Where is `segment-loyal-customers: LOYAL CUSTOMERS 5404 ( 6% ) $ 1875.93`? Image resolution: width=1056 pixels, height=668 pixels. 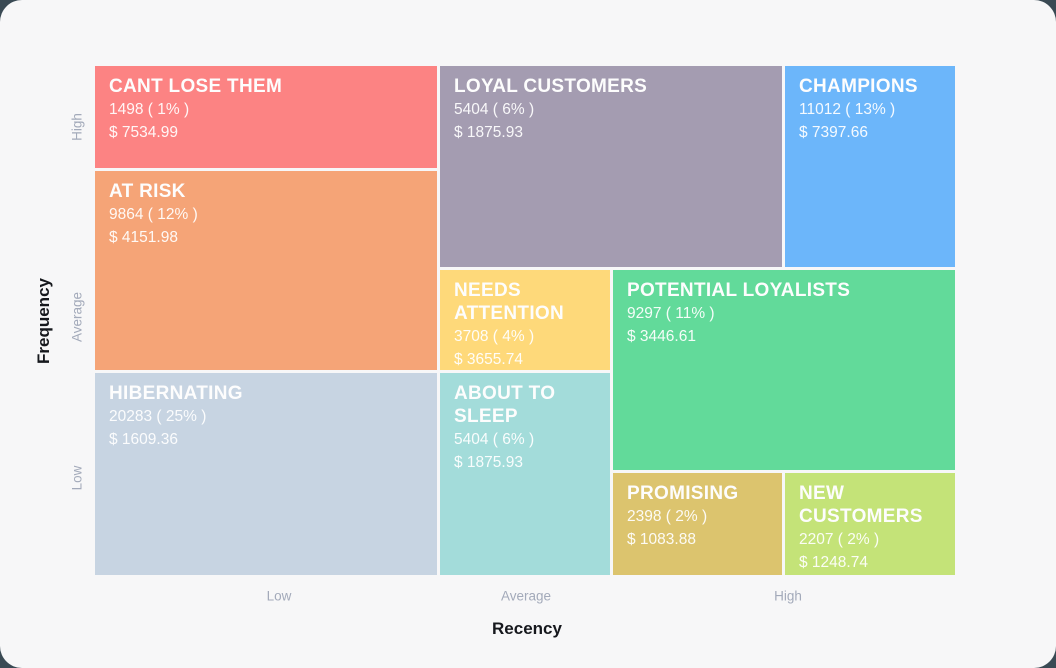
segment-loyal-customers: LOYAL CUSTOMERS 5404 ( 6% ) $ 1875.93 is located at coordinates (611, 166).